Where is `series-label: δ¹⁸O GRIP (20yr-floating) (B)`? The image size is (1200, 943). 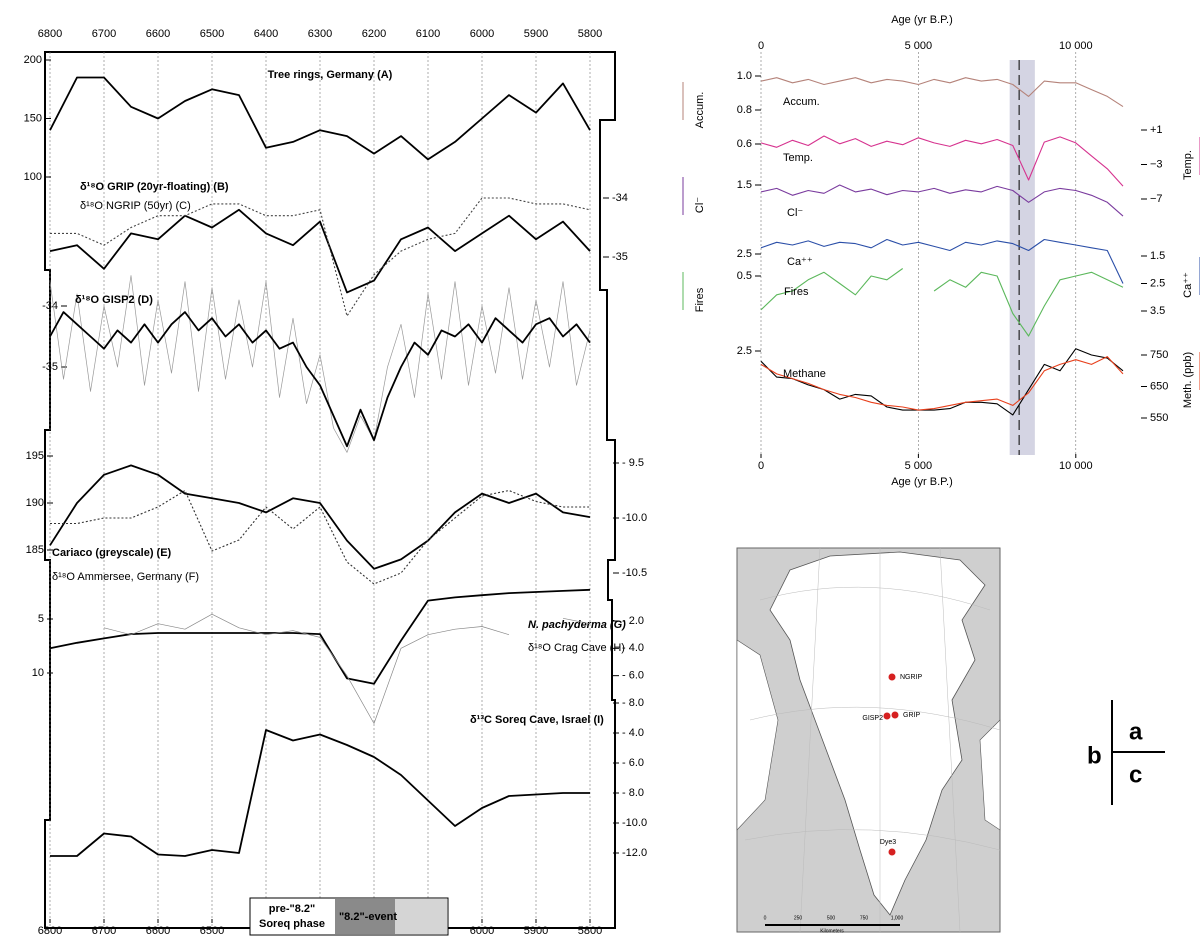
series-label: δ¹⁸O GRIP (20yr-floating) (B) is located at coordinates (154, 187).